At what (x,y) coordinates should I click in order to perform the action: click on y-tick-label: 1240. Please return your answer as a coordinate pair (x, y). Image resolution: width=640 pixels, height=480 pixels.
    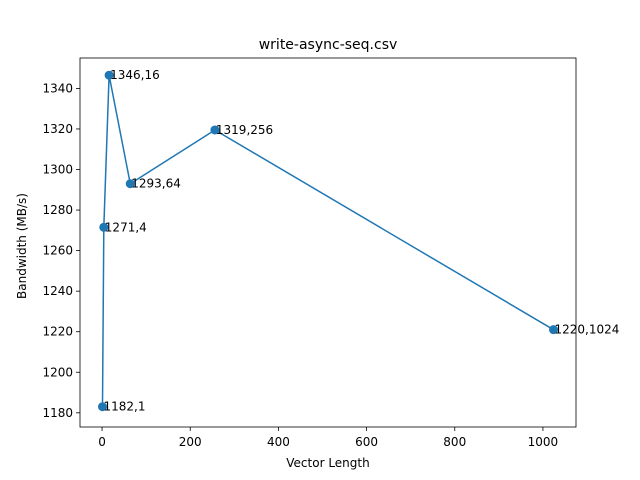
    Looking at the image, I should click on (57, 291).